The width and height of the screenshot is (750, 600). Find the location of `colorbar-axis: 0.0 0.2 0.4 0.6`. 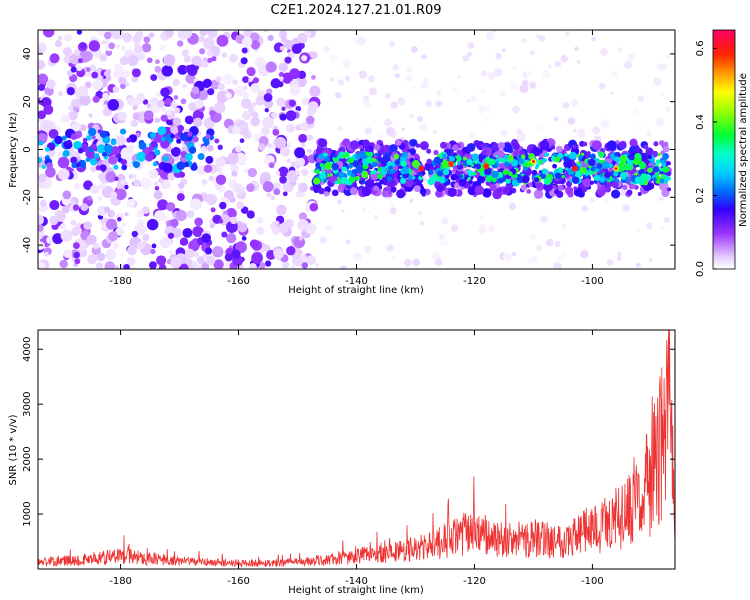

colorbar-axis: 0.0 0.2 0.4 0.6 is located at coordinates (706, 158).